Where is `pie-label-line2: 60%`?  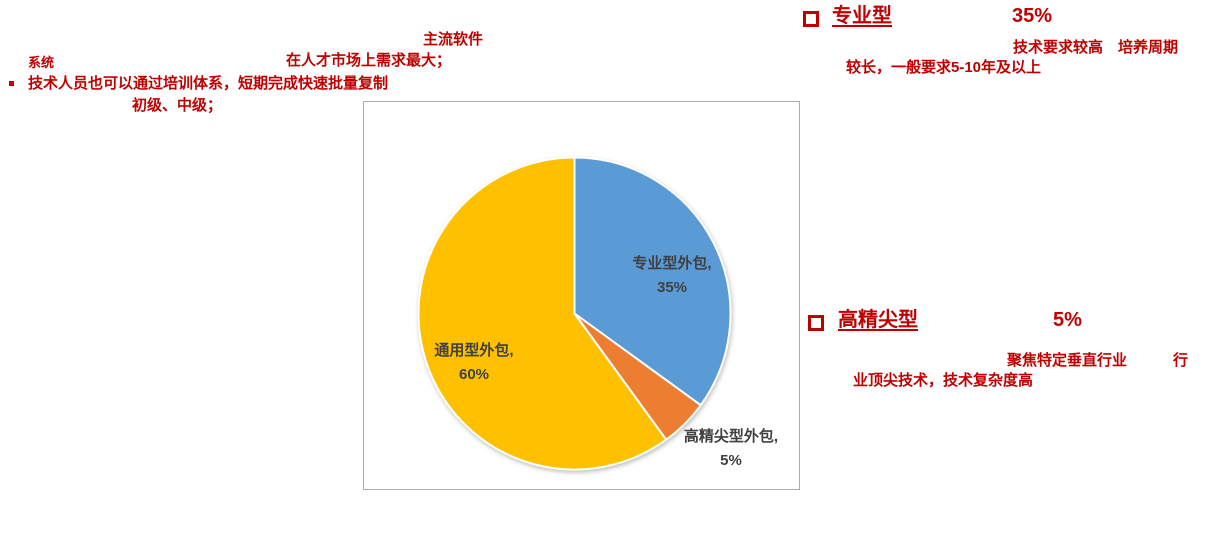
pie-label-line2: 60% is located at coordinates (474, 374).